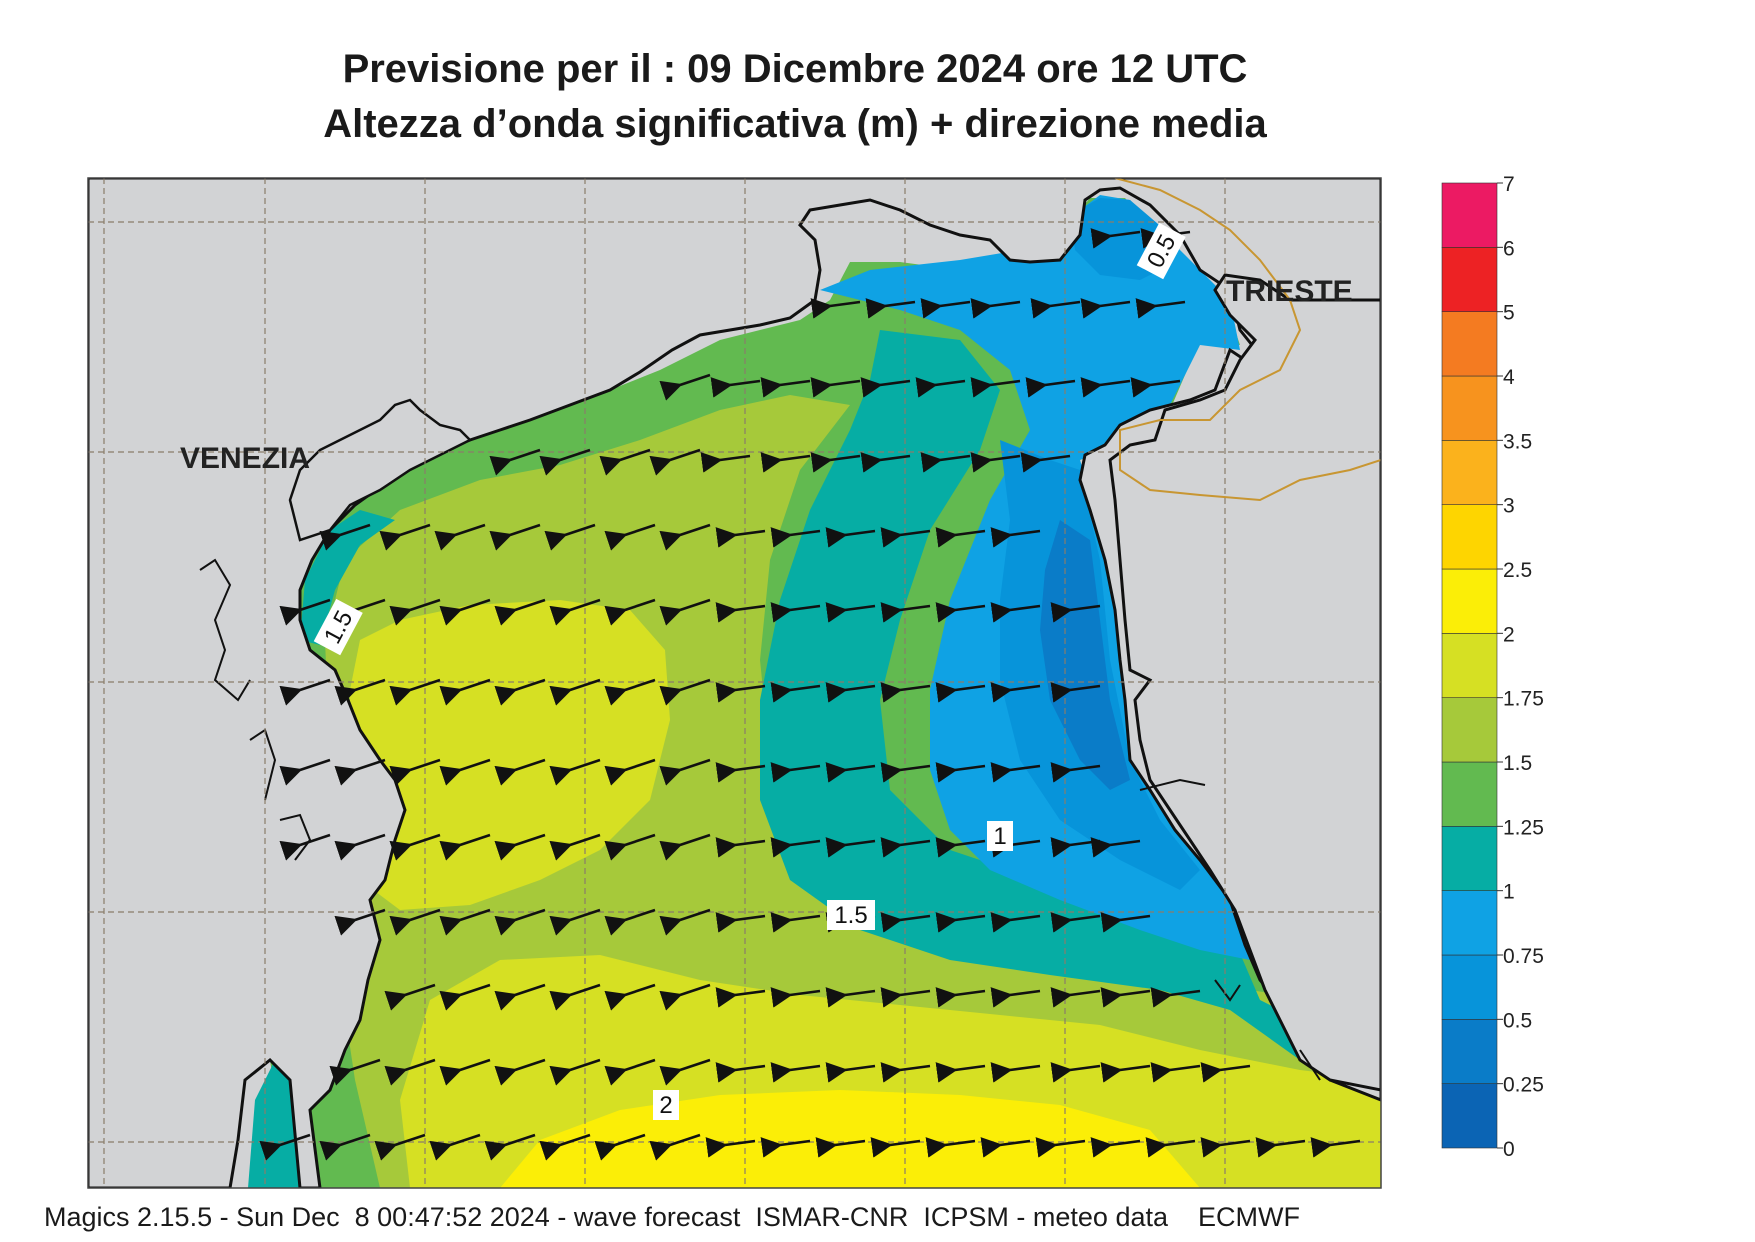 This screenshot has width=1755, height=1242. What do you see at coordinates (1509, 184) in the screenshot?
I see `colorbar-tick-label: 7` at bounding box center [1509, 184].